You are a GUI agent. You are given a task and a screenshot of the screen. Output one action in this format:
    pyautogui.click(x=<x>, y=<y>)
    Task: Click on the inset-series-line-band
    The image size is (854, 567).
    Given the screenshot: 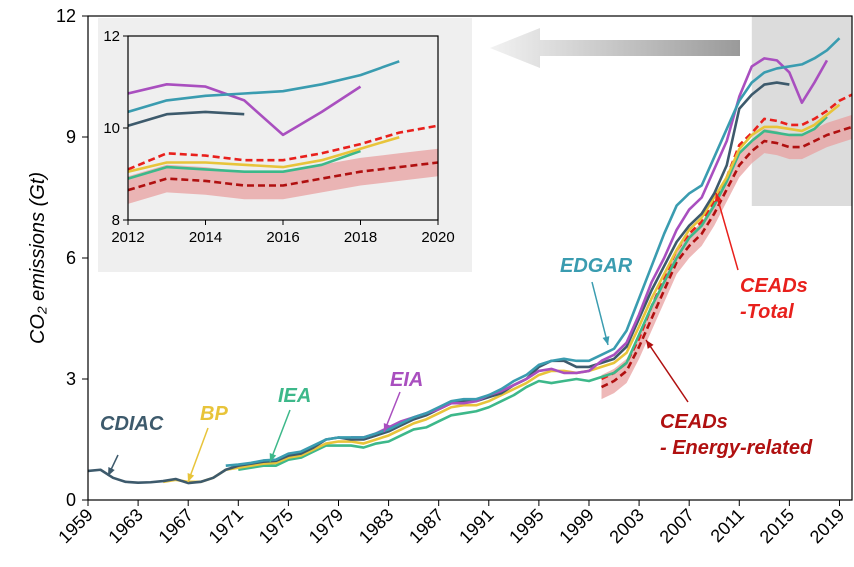 What is the action you would take?
    pyautogui.click(x=283, y=176)
    